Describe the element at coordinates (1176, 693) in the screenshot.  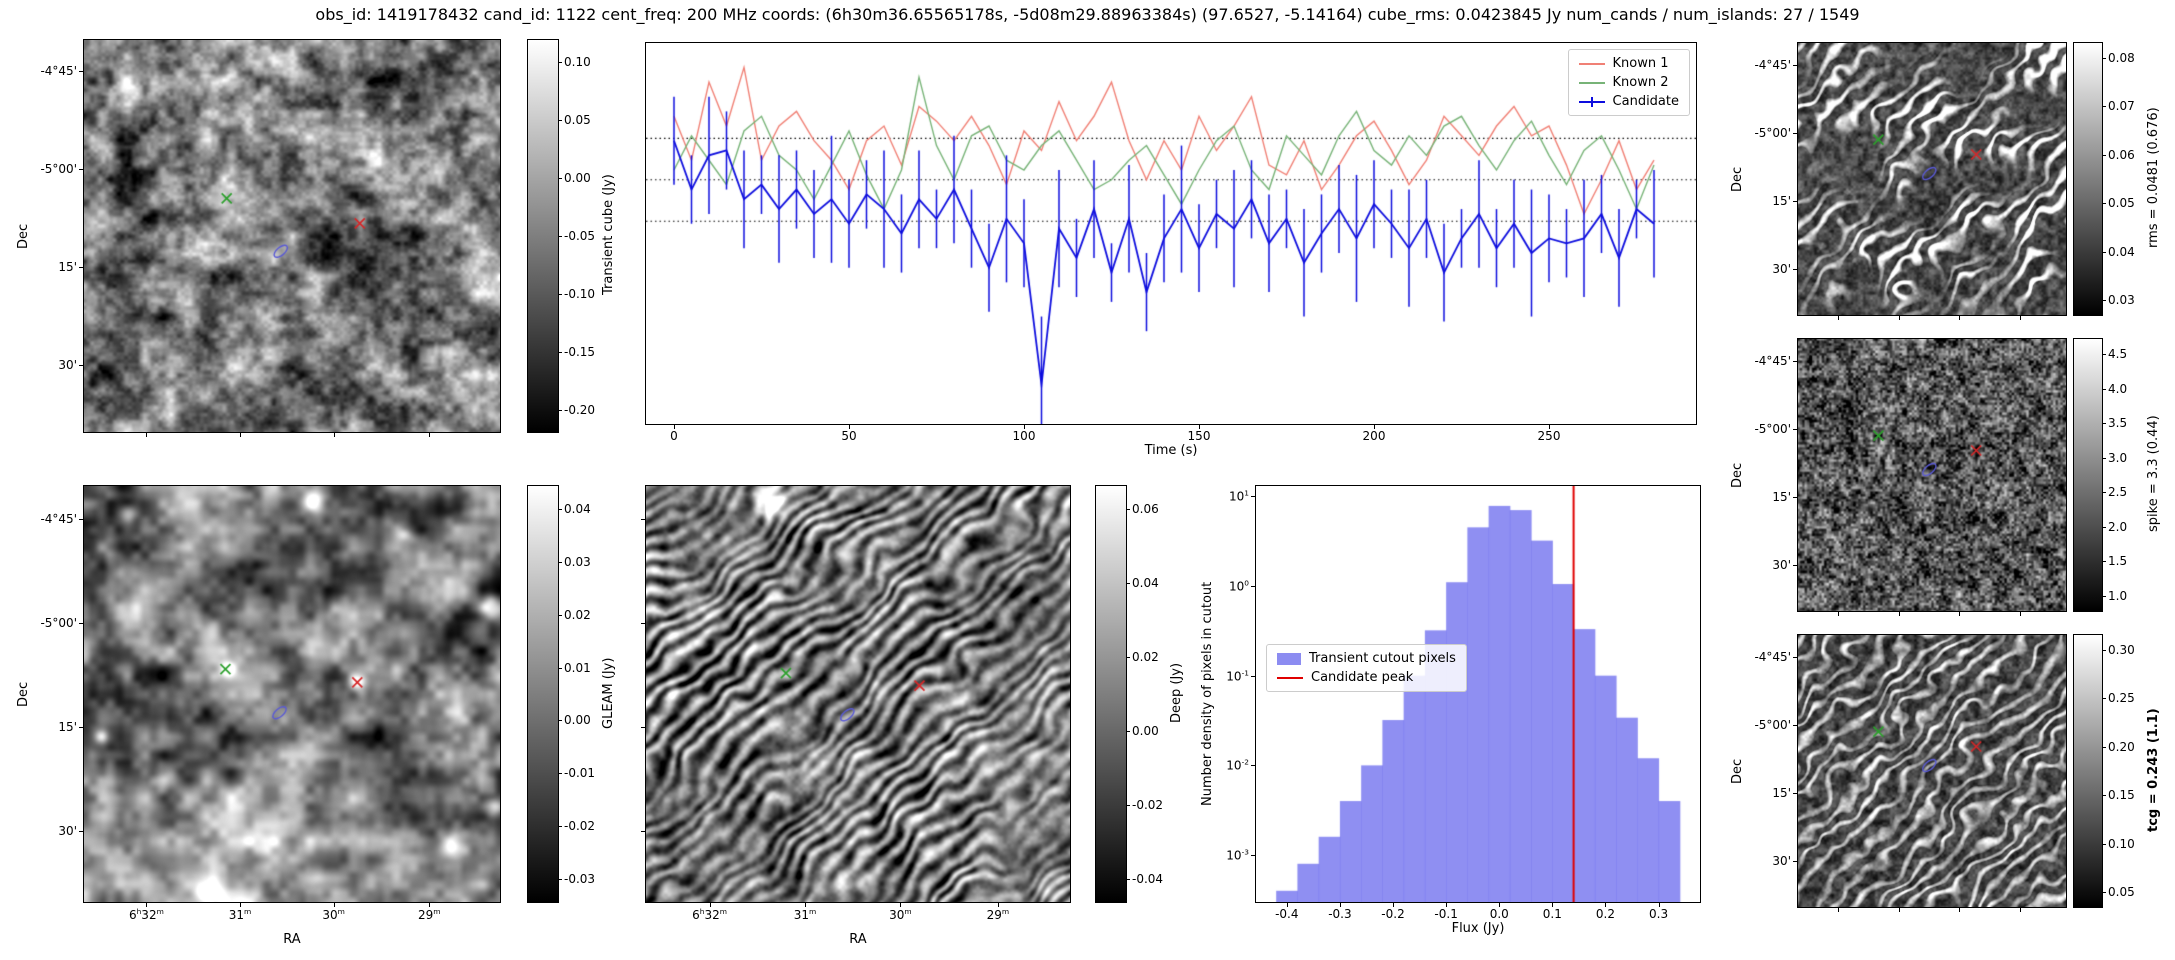
I see `deep-colorbar-label: Deep (Jy)` at that location.